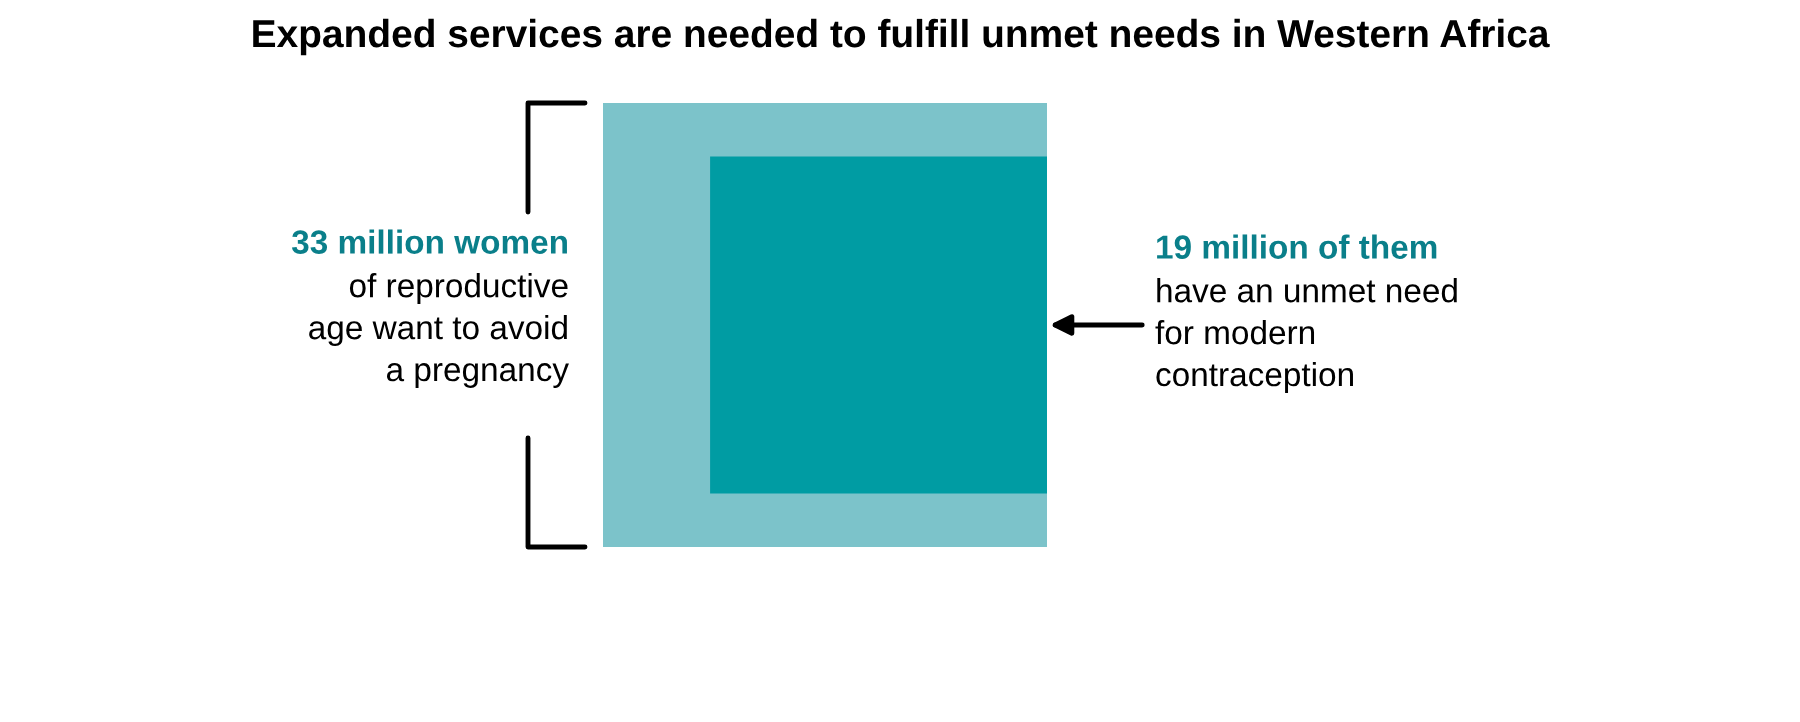 The image size is (1800, 722). I want to click on text: have an unmet need for modern contraception, so click(1306, 335).